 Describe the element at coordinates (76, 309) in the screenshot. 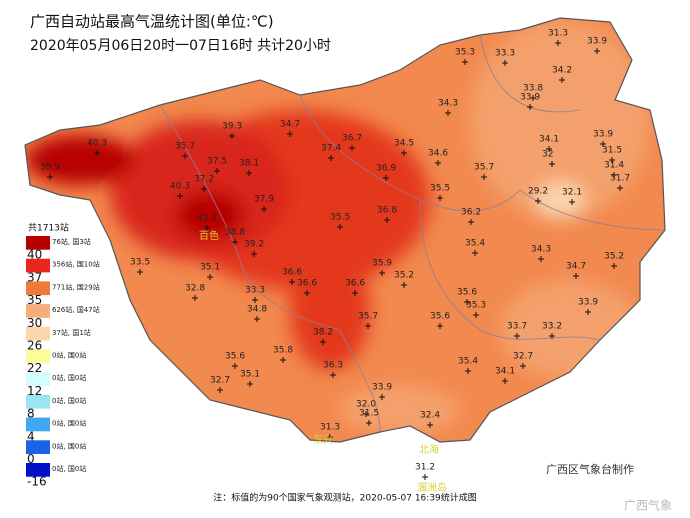

I see `legend-count: 626站, 国47站` at that location.